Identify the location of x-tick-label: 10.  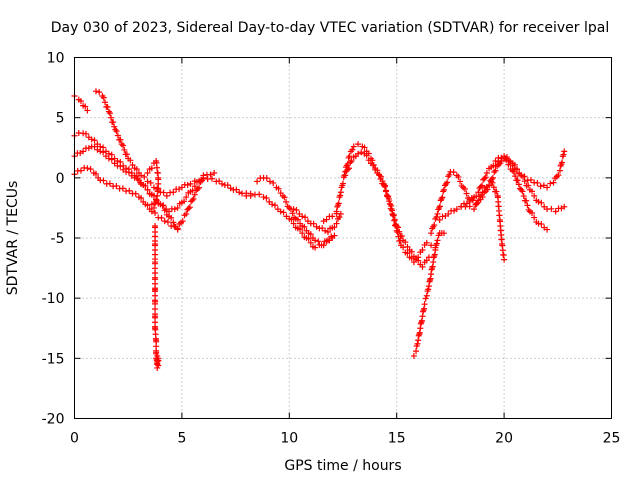
(289, 439).